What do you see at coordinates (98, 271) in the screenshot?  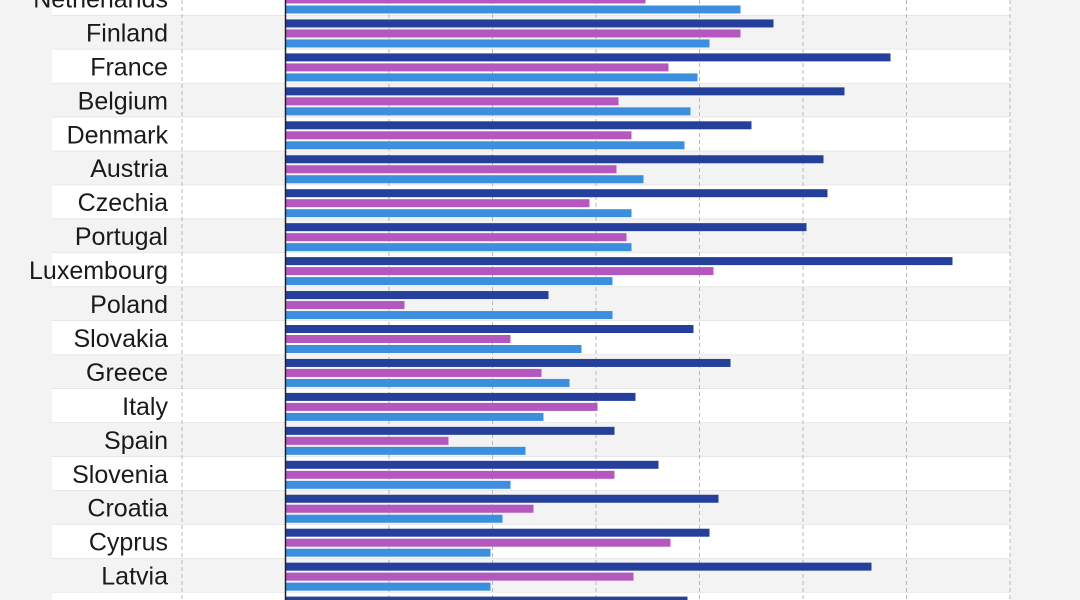 I see `category-label: Luxembourg` at bounding box center [98, 271].